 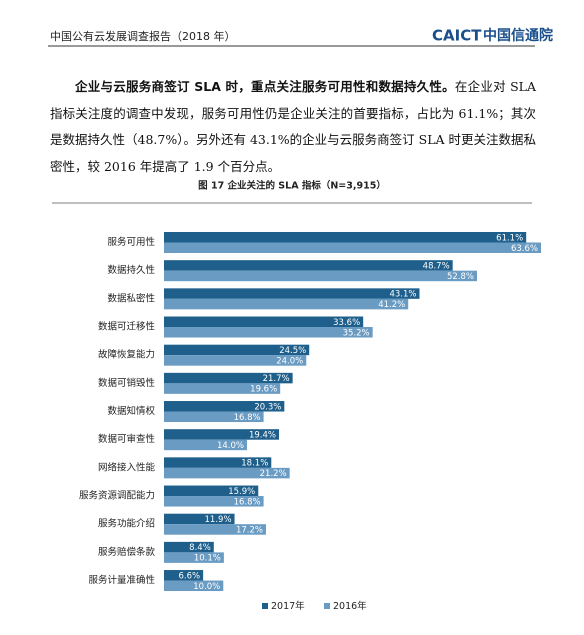 What do you see at coordinates (518, 35) in the screenshot?
I see `logo-cn: 中国信通院` at bounding box center [518, 35].